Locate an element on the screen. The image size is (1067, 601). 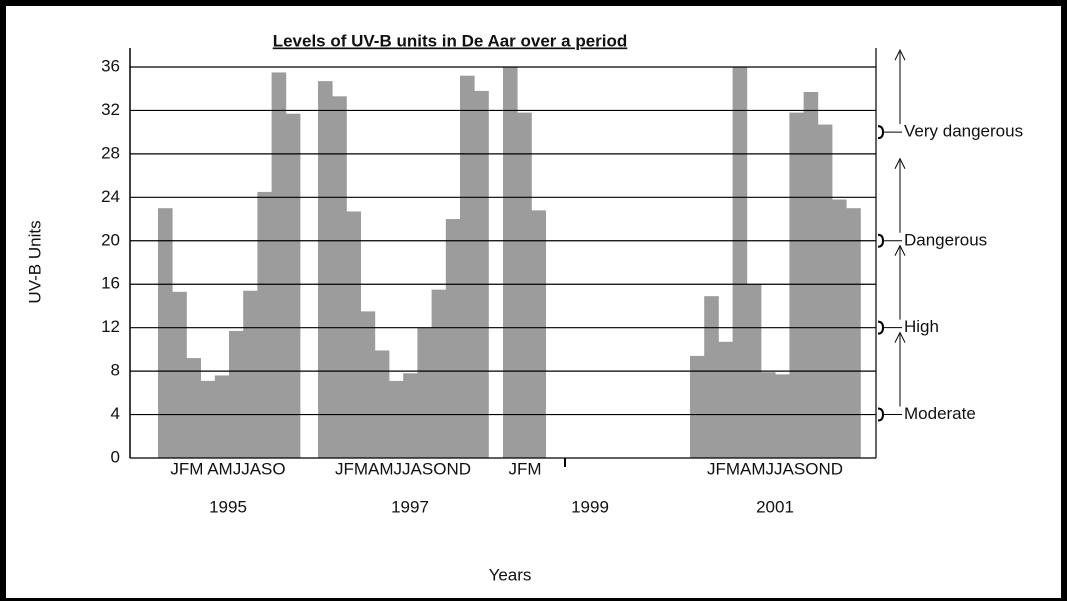
year-label: 1995 is located at coordinates (228, 506).